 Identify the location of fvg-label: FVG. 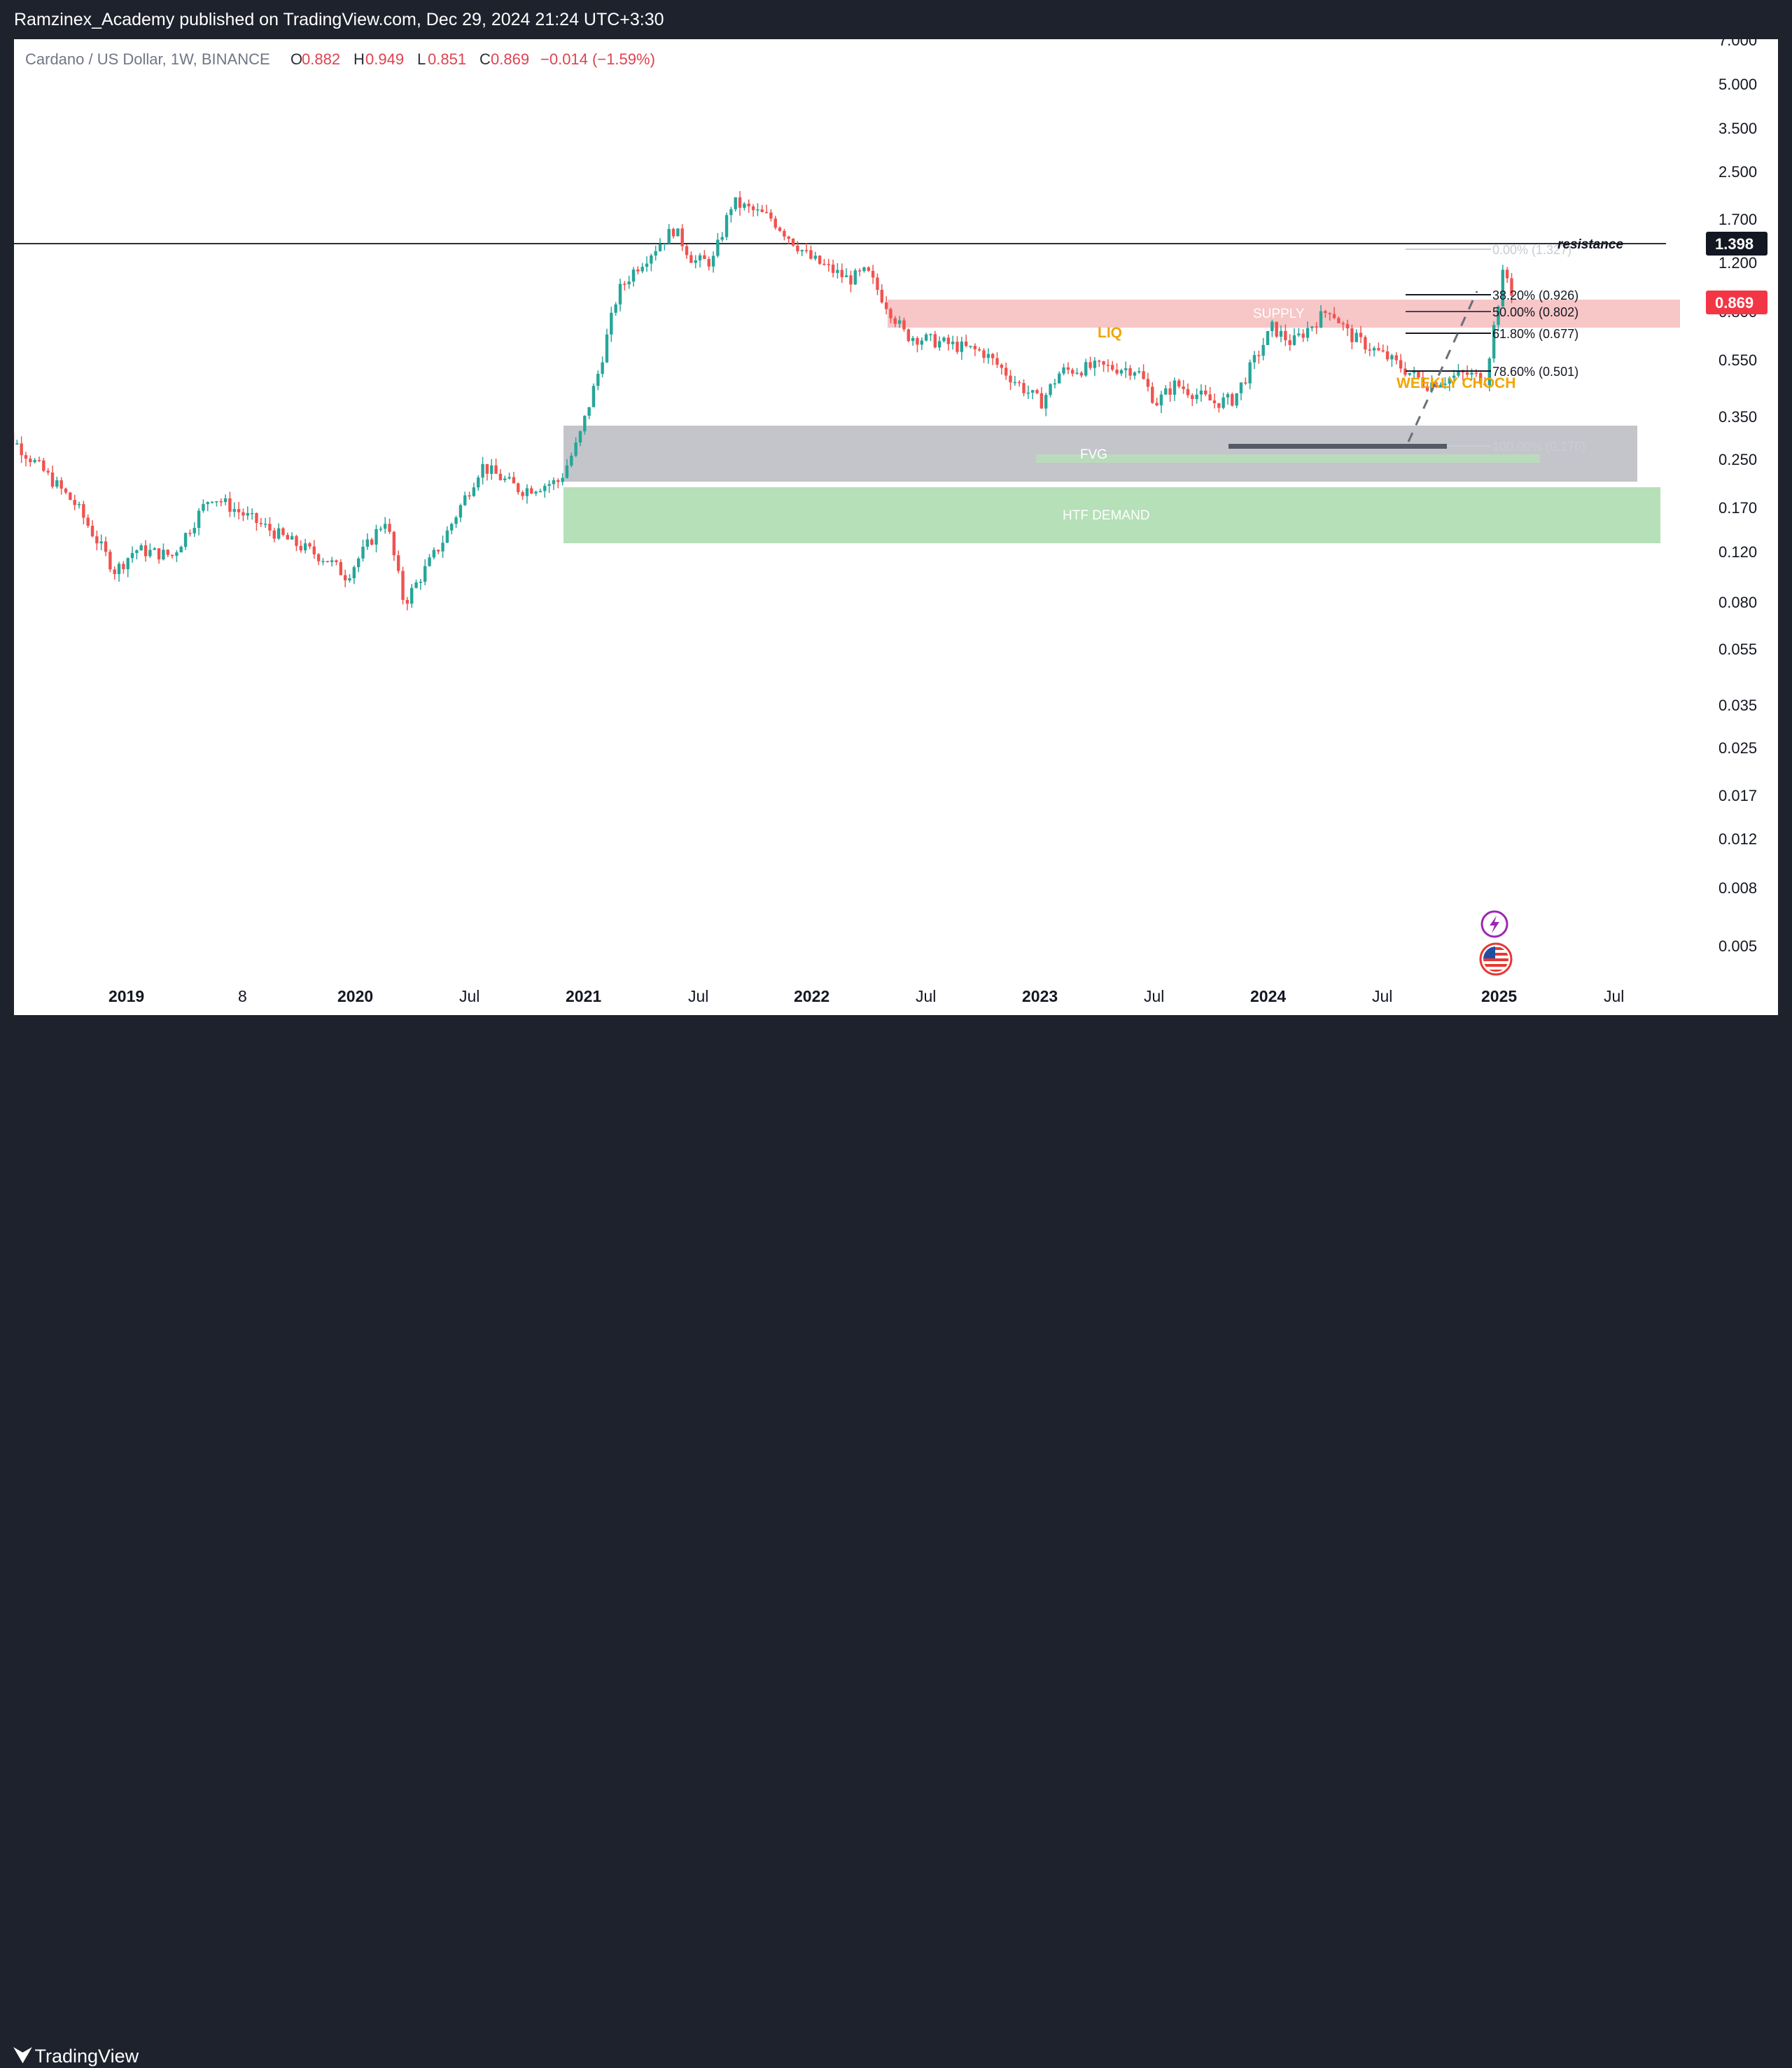
(1093, 454).